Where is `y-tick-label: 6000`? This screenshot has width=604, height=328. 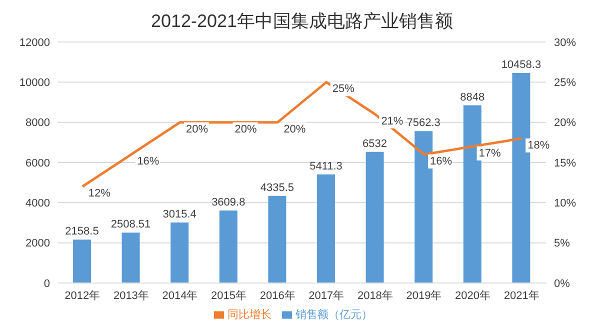 y-tick-label: 6000 is located at coordinates (38, 163).